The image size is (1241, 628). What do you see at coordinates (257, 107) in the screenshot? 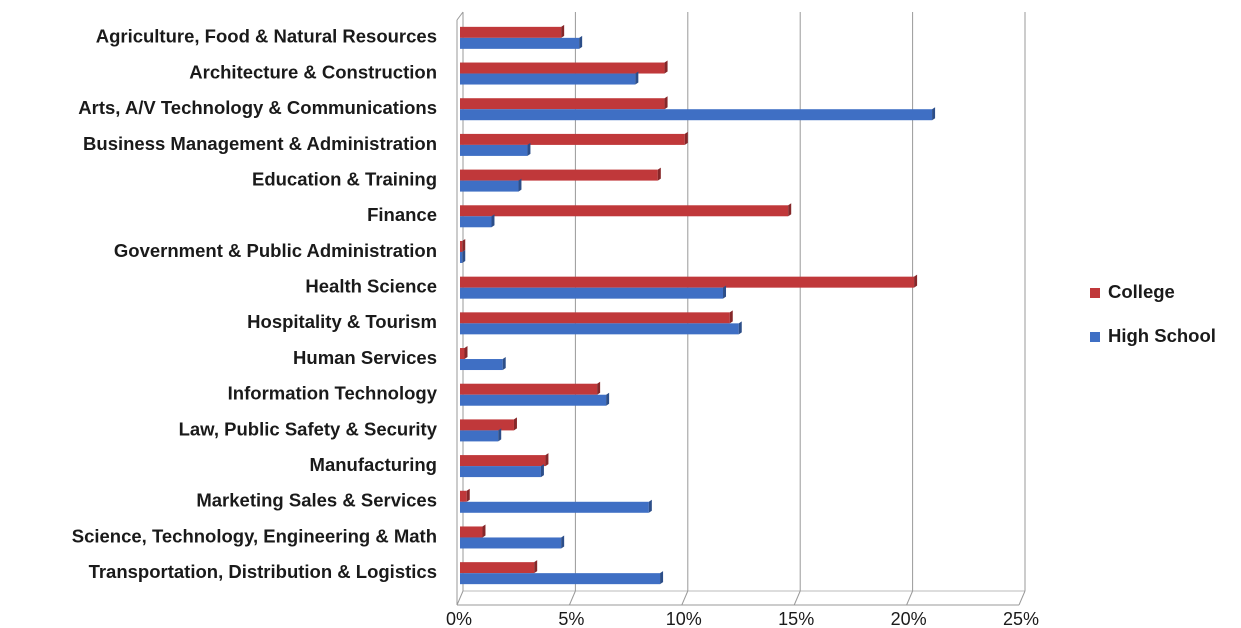
I see `y-tick-label: Arts, A/V Technology & Communications` at bounding box center [257, 107].